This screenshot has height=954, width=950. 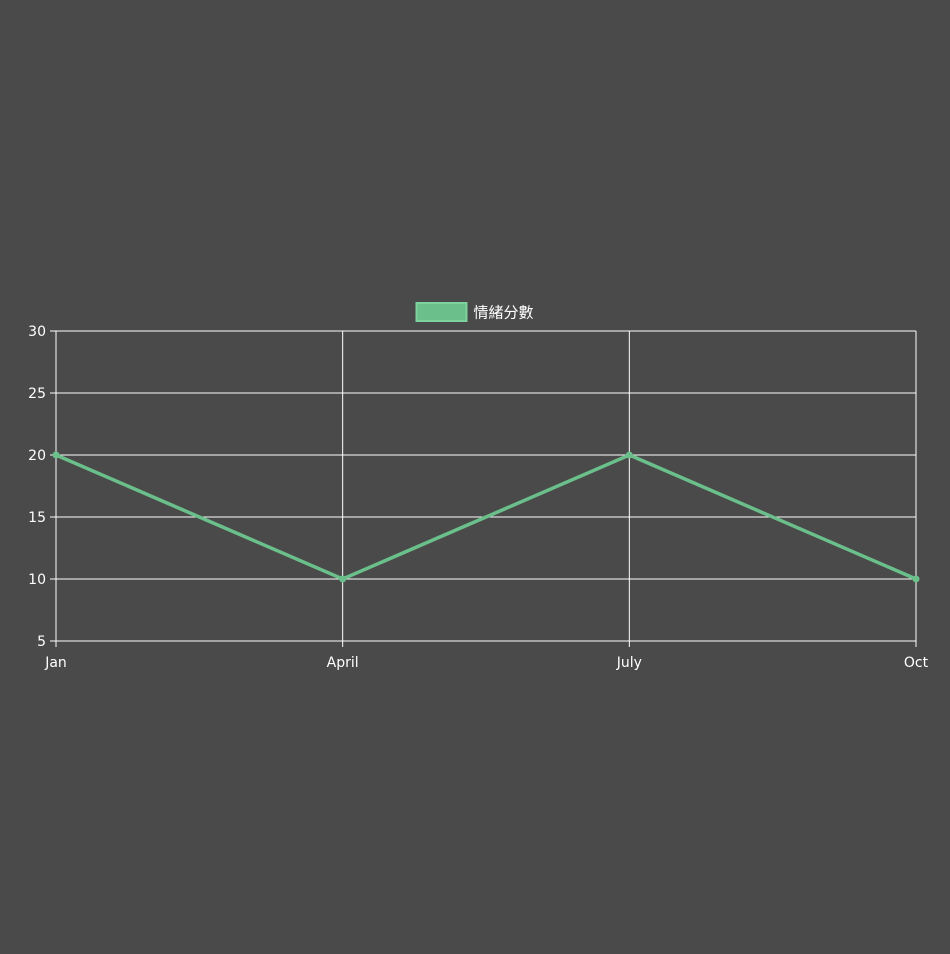 What do you see at coordinates (41, 642) in the screenshot?
I see `y-tick-label: 5` at bounding box center [41, 642].